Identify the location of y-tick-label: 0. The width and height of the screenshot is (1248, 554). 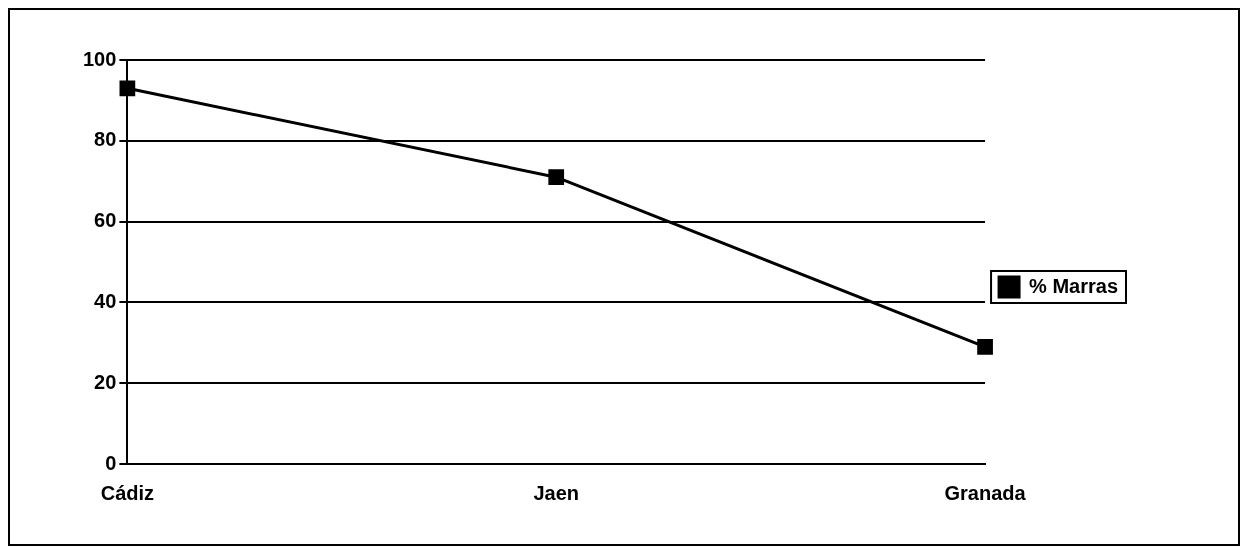
(111, 462).